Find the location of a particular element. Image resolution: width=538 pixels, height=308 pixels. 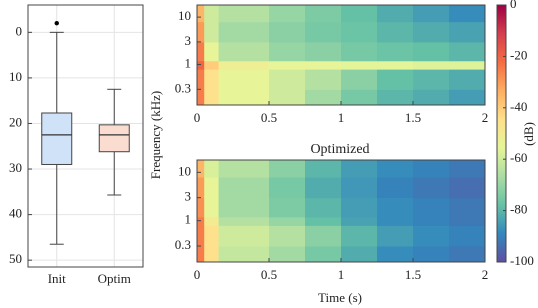

x-tick-label: 0.5 is located at coordinates (269, 274).